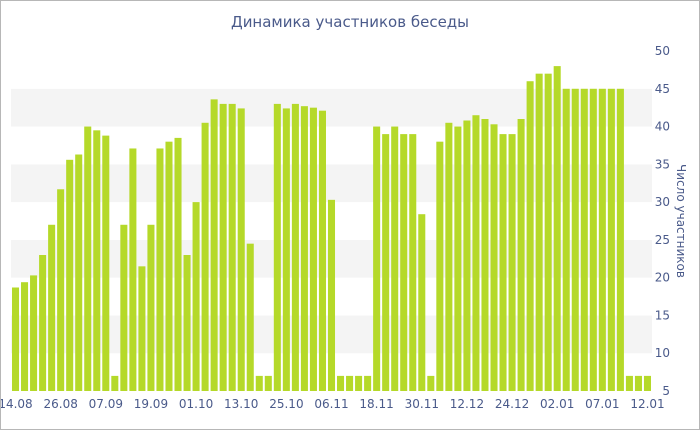  Describe the element at coordinates (662, 127) in the screenshot. I see `y-tick-label: 40` at that location.